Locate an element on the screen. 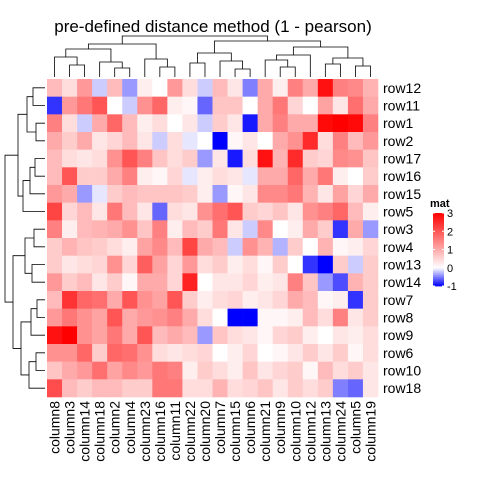  row-label: row4 is located at coordinates (398, 247).